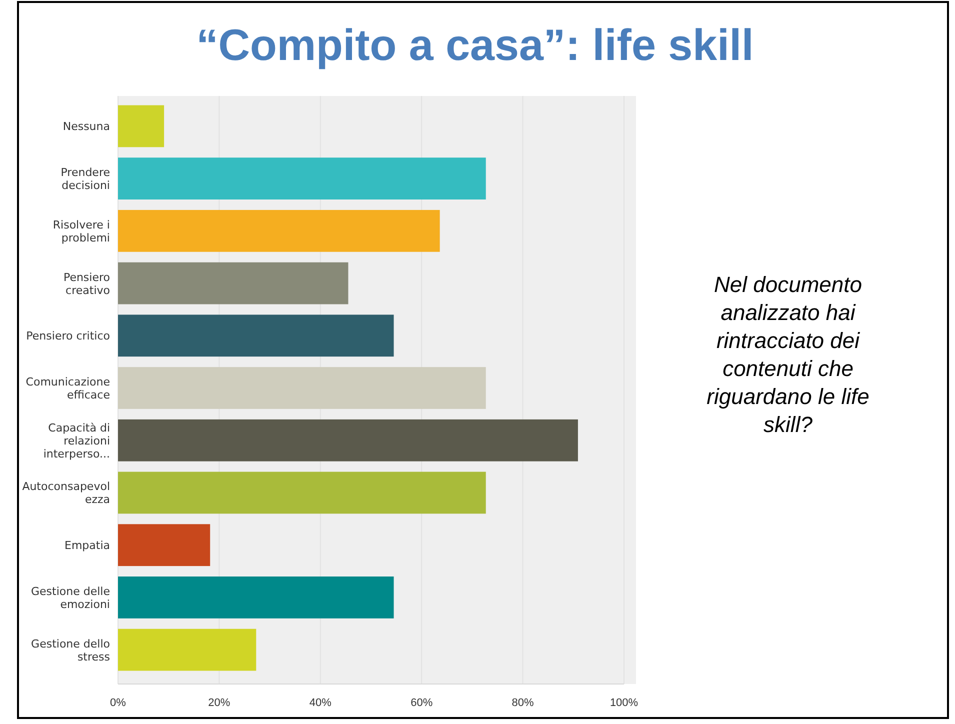 Image resolution: width=955 pixels, height=724 pixels. What do you see at coordinates (85, 179) in the screenshot?
I see `y-tick-label: Prendere decisioni` at bounding box center [85, 179].